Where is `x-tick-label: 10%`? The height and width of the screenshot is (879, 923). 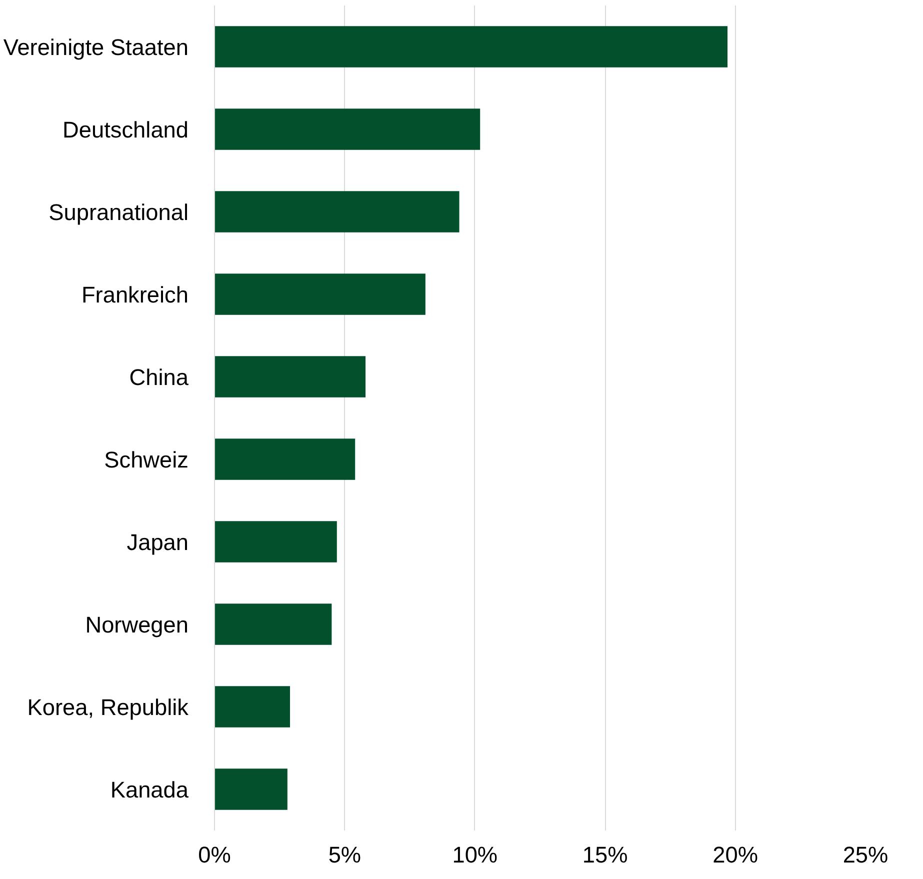
x-tick-label: 10% is located at coordinates (475, 855).